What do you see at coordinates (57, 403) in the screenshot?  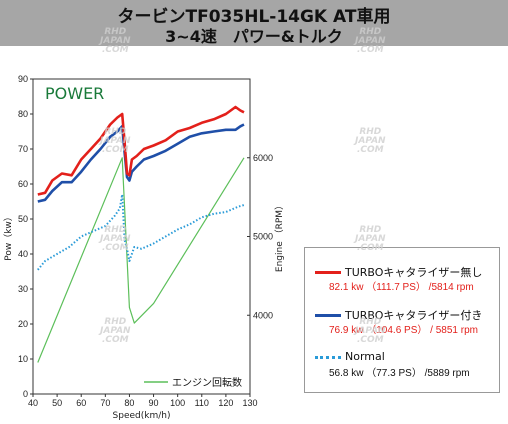 I see `x-tick-label: 50` at bounding box center [57, 403].